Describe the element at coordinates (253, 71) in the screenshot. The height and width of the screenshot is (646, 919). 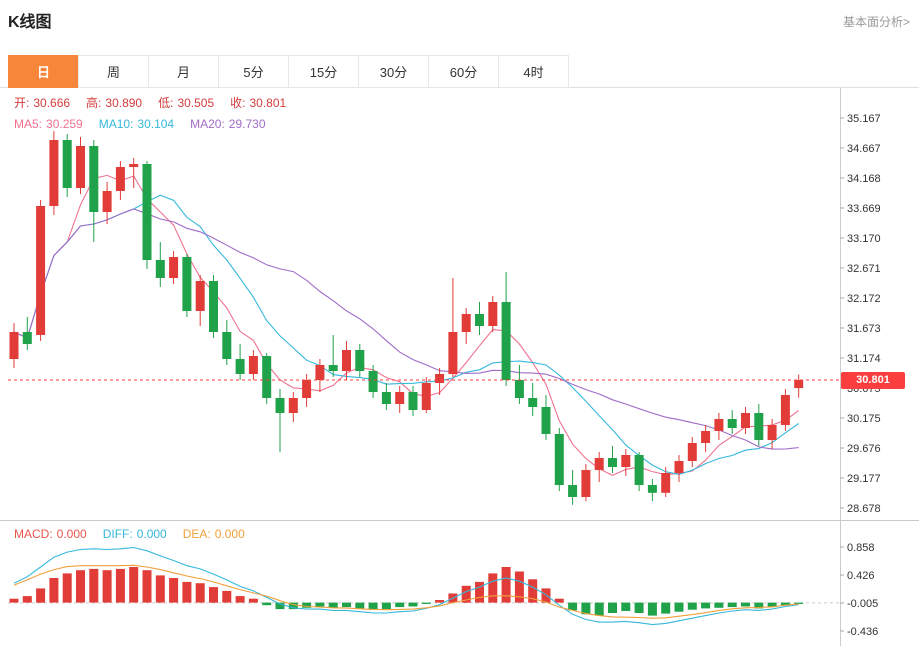
I see `tab-5分: 5分` at that location.